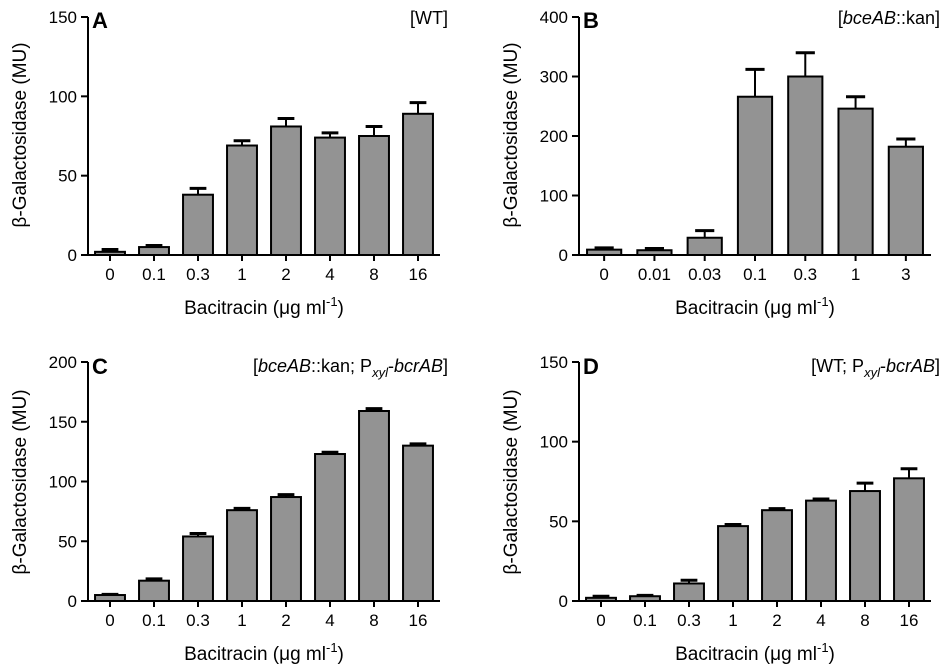  Describe the element at coordinates (100, 20) in the screenshot. I see `panel-a-letter: A` at that location.